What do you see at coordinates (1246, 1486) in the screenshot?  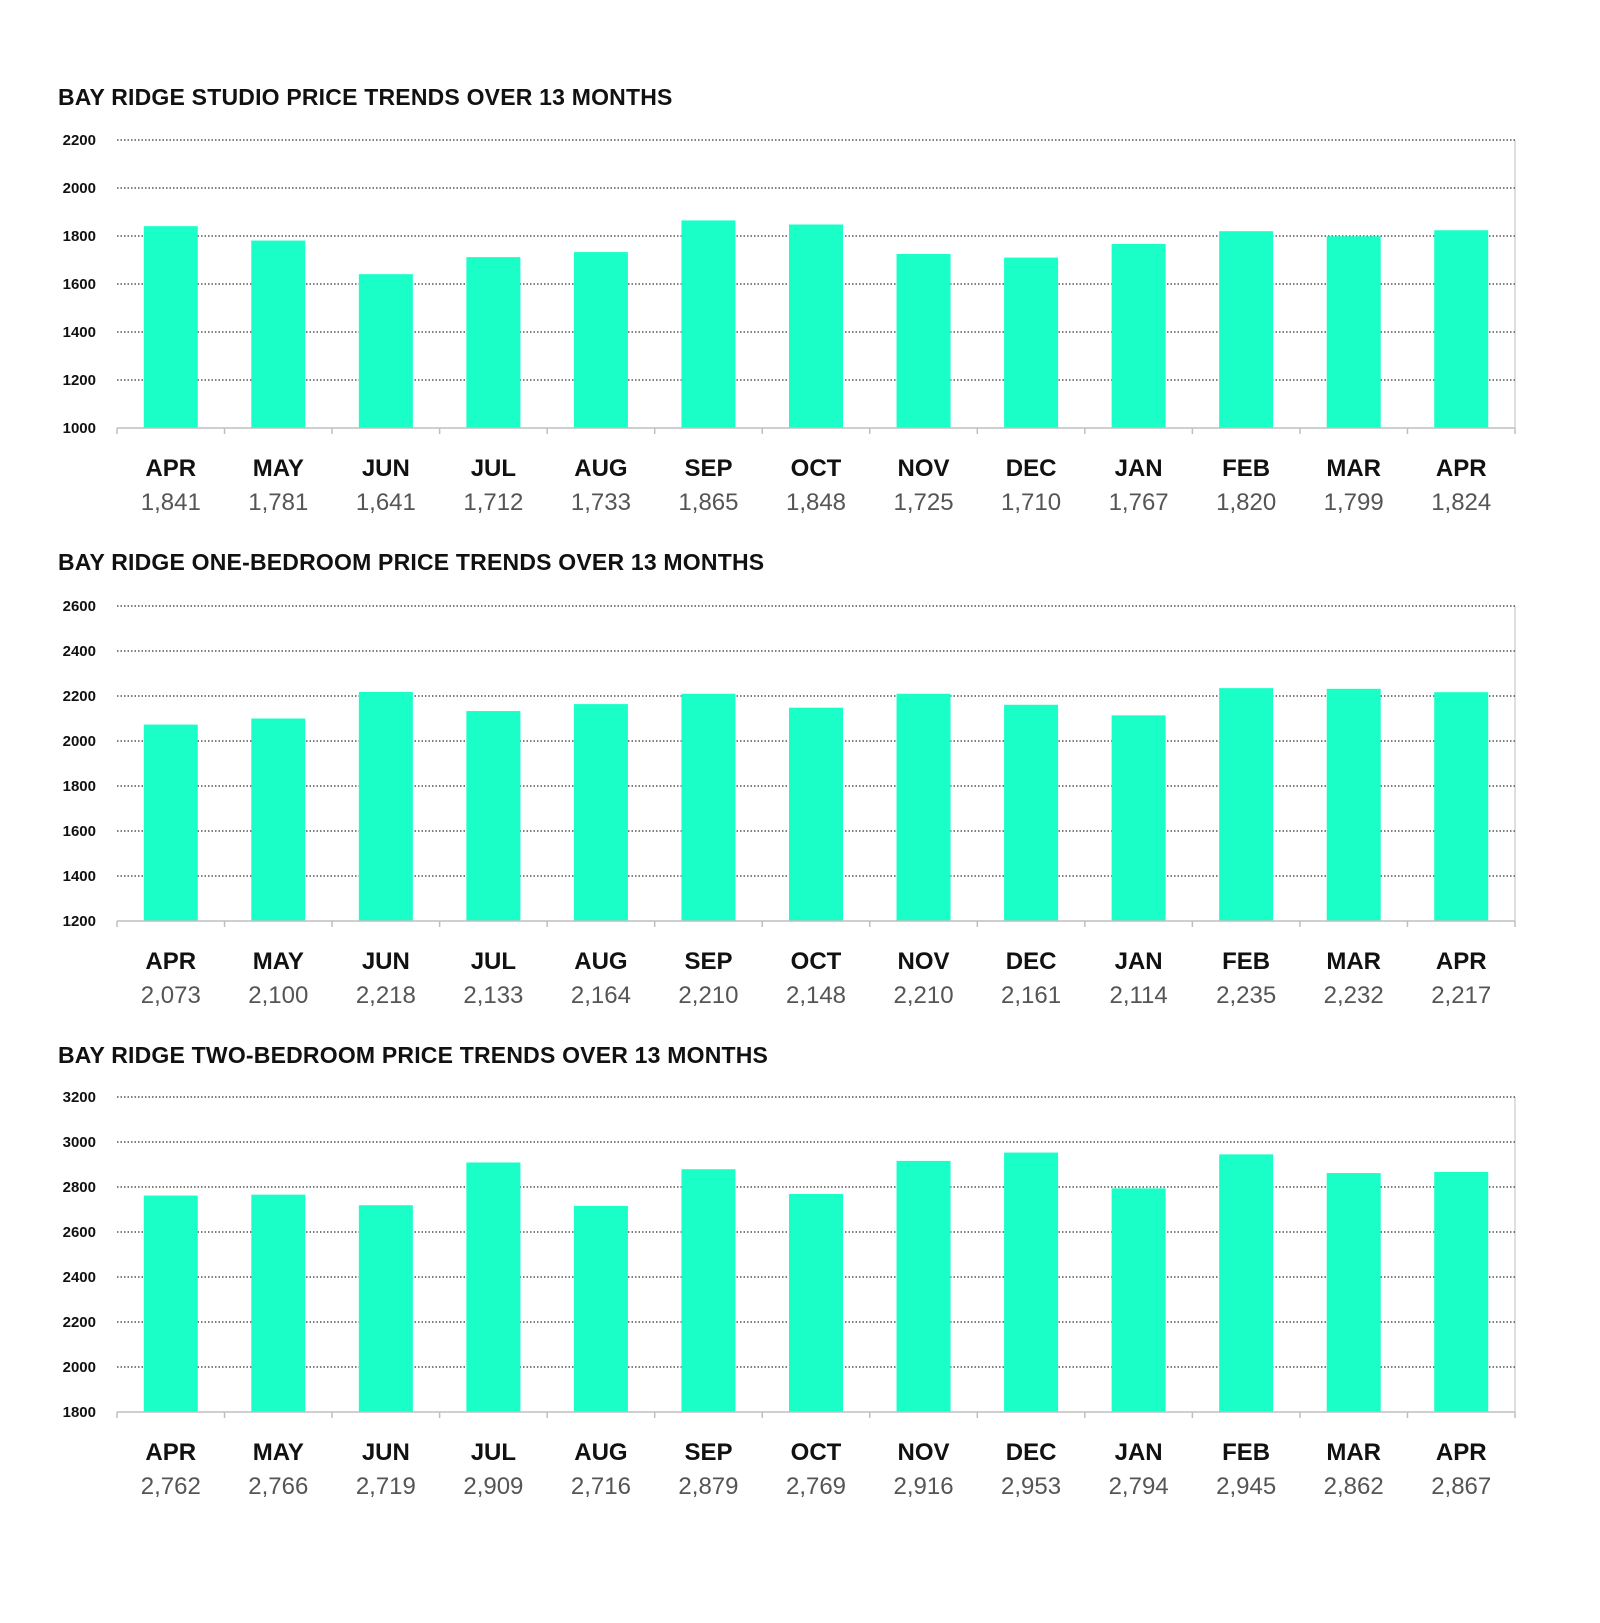 I see `value-label: 2,945` at bounding box center [1246, 1486].